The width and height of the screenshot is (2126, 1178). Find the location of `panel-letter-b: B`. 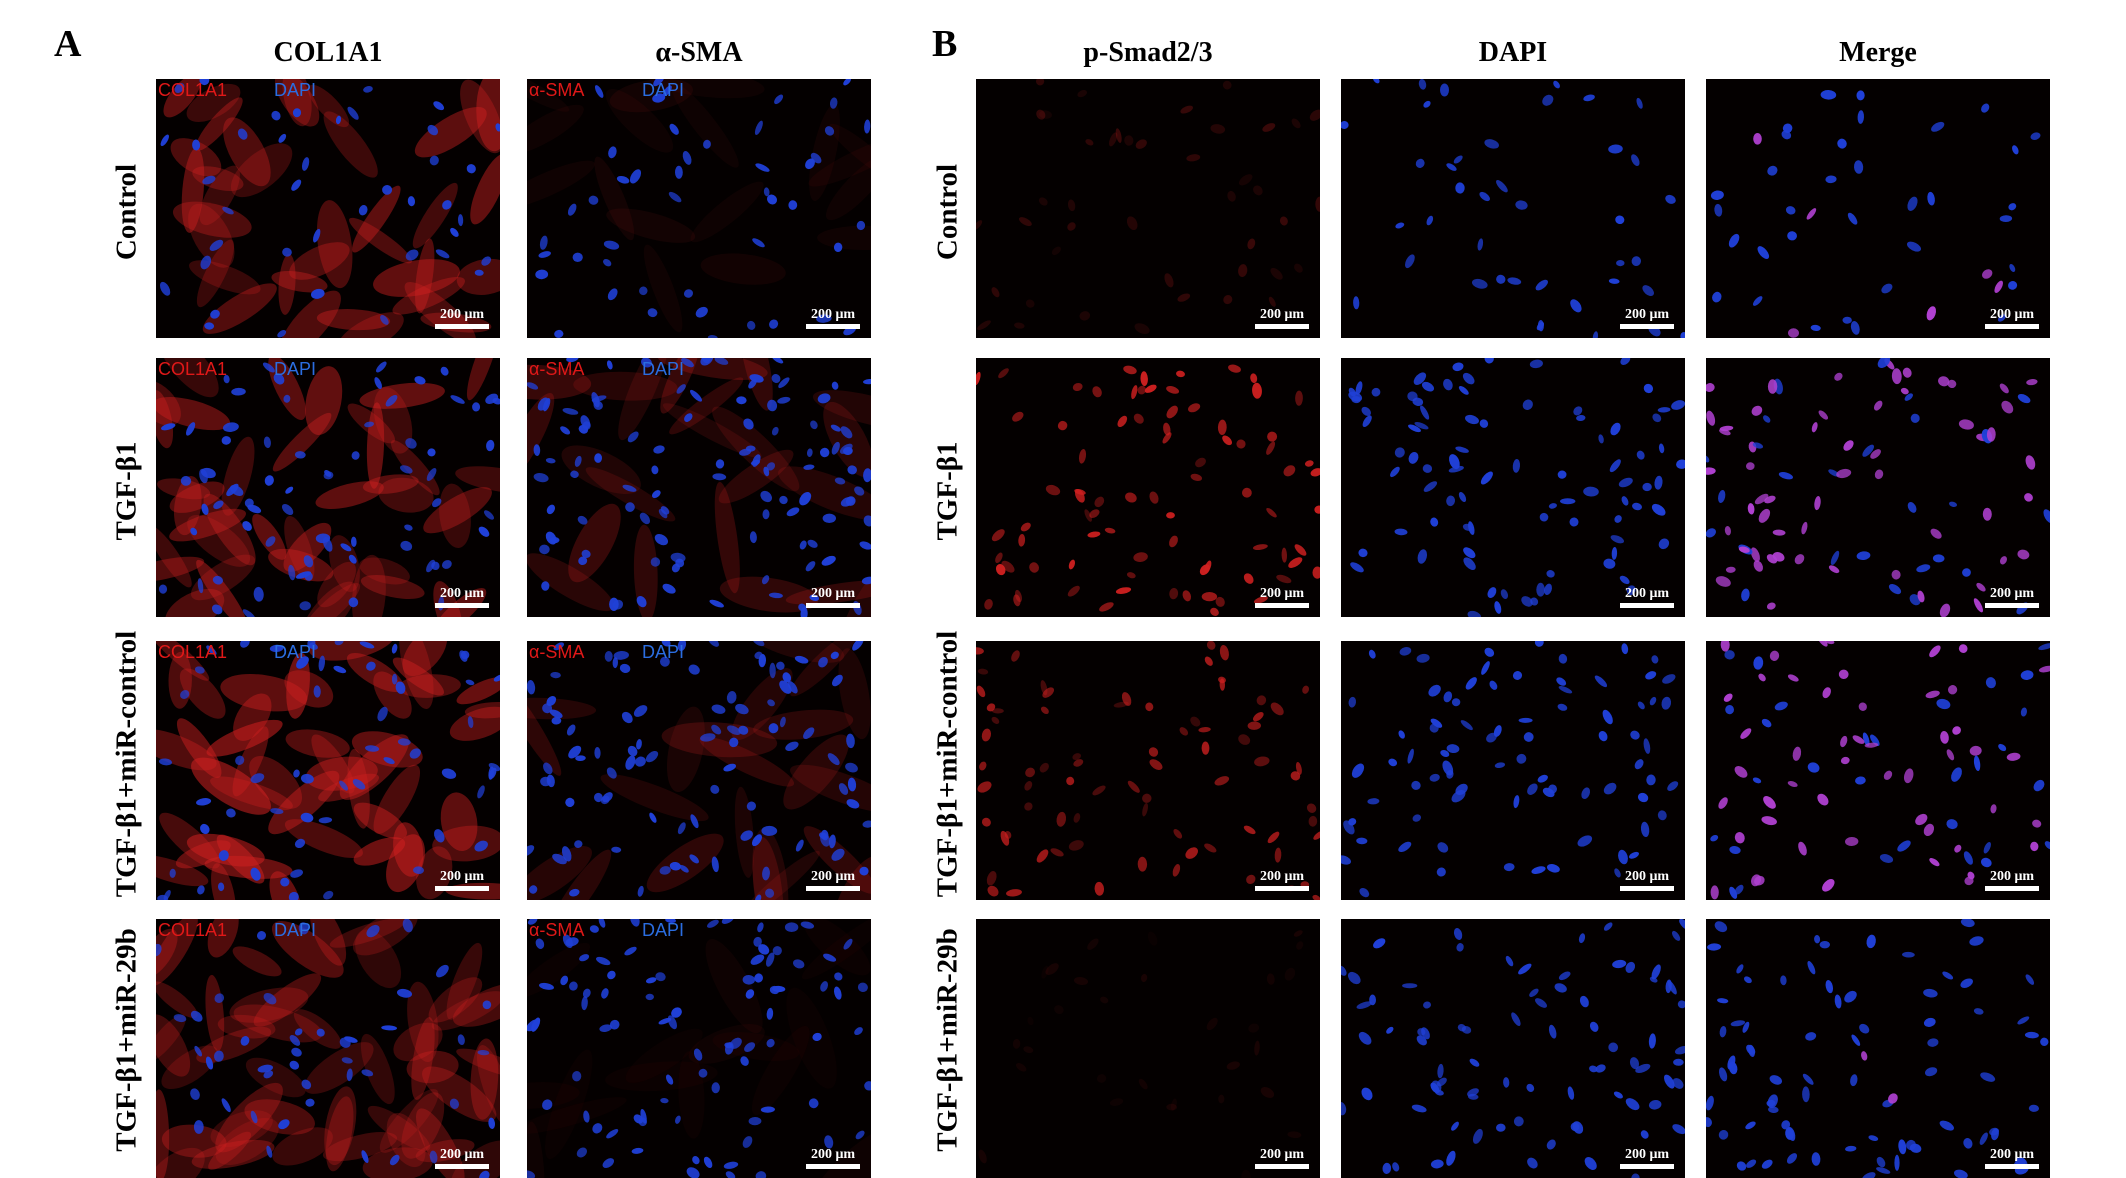

panel-letter-b: B is located at coordinates (945, 44).